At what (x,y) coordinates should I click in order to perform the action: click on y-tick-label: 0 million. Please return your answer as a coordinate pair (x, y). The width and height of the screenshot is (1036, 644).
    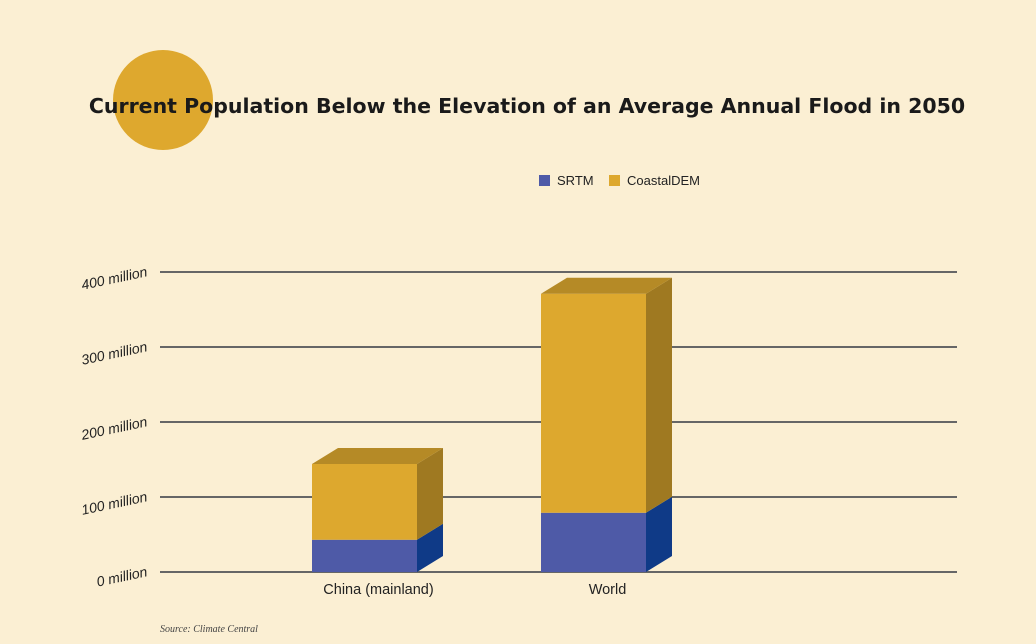
    Looking at the image, I should click on (122, 576).